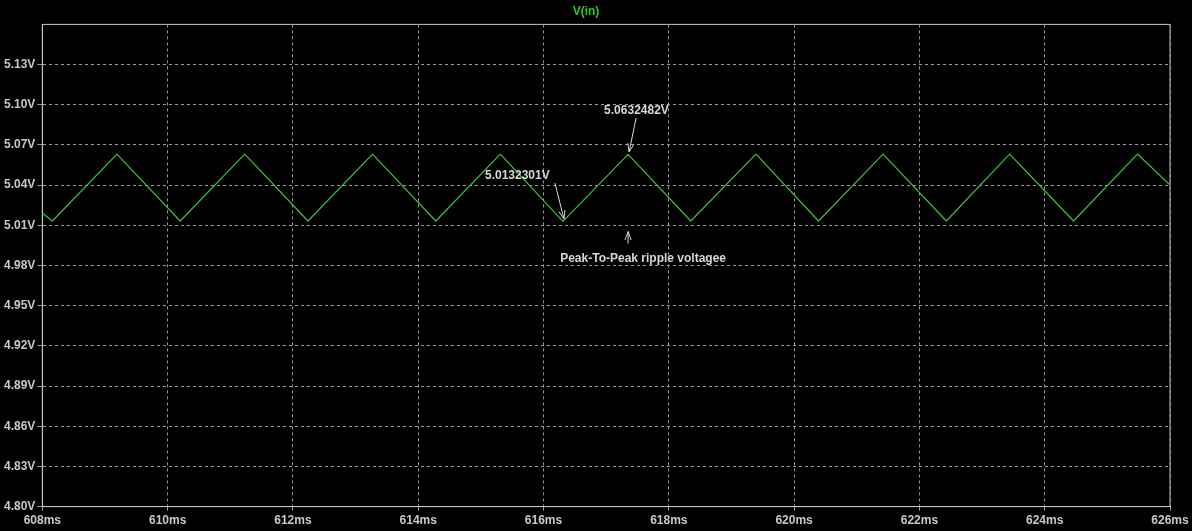 The image size is (1192, 531). Describe the element at coordinates (1045, 520) in the screenshot. I see `x-tick-label: 624ms` at that location.